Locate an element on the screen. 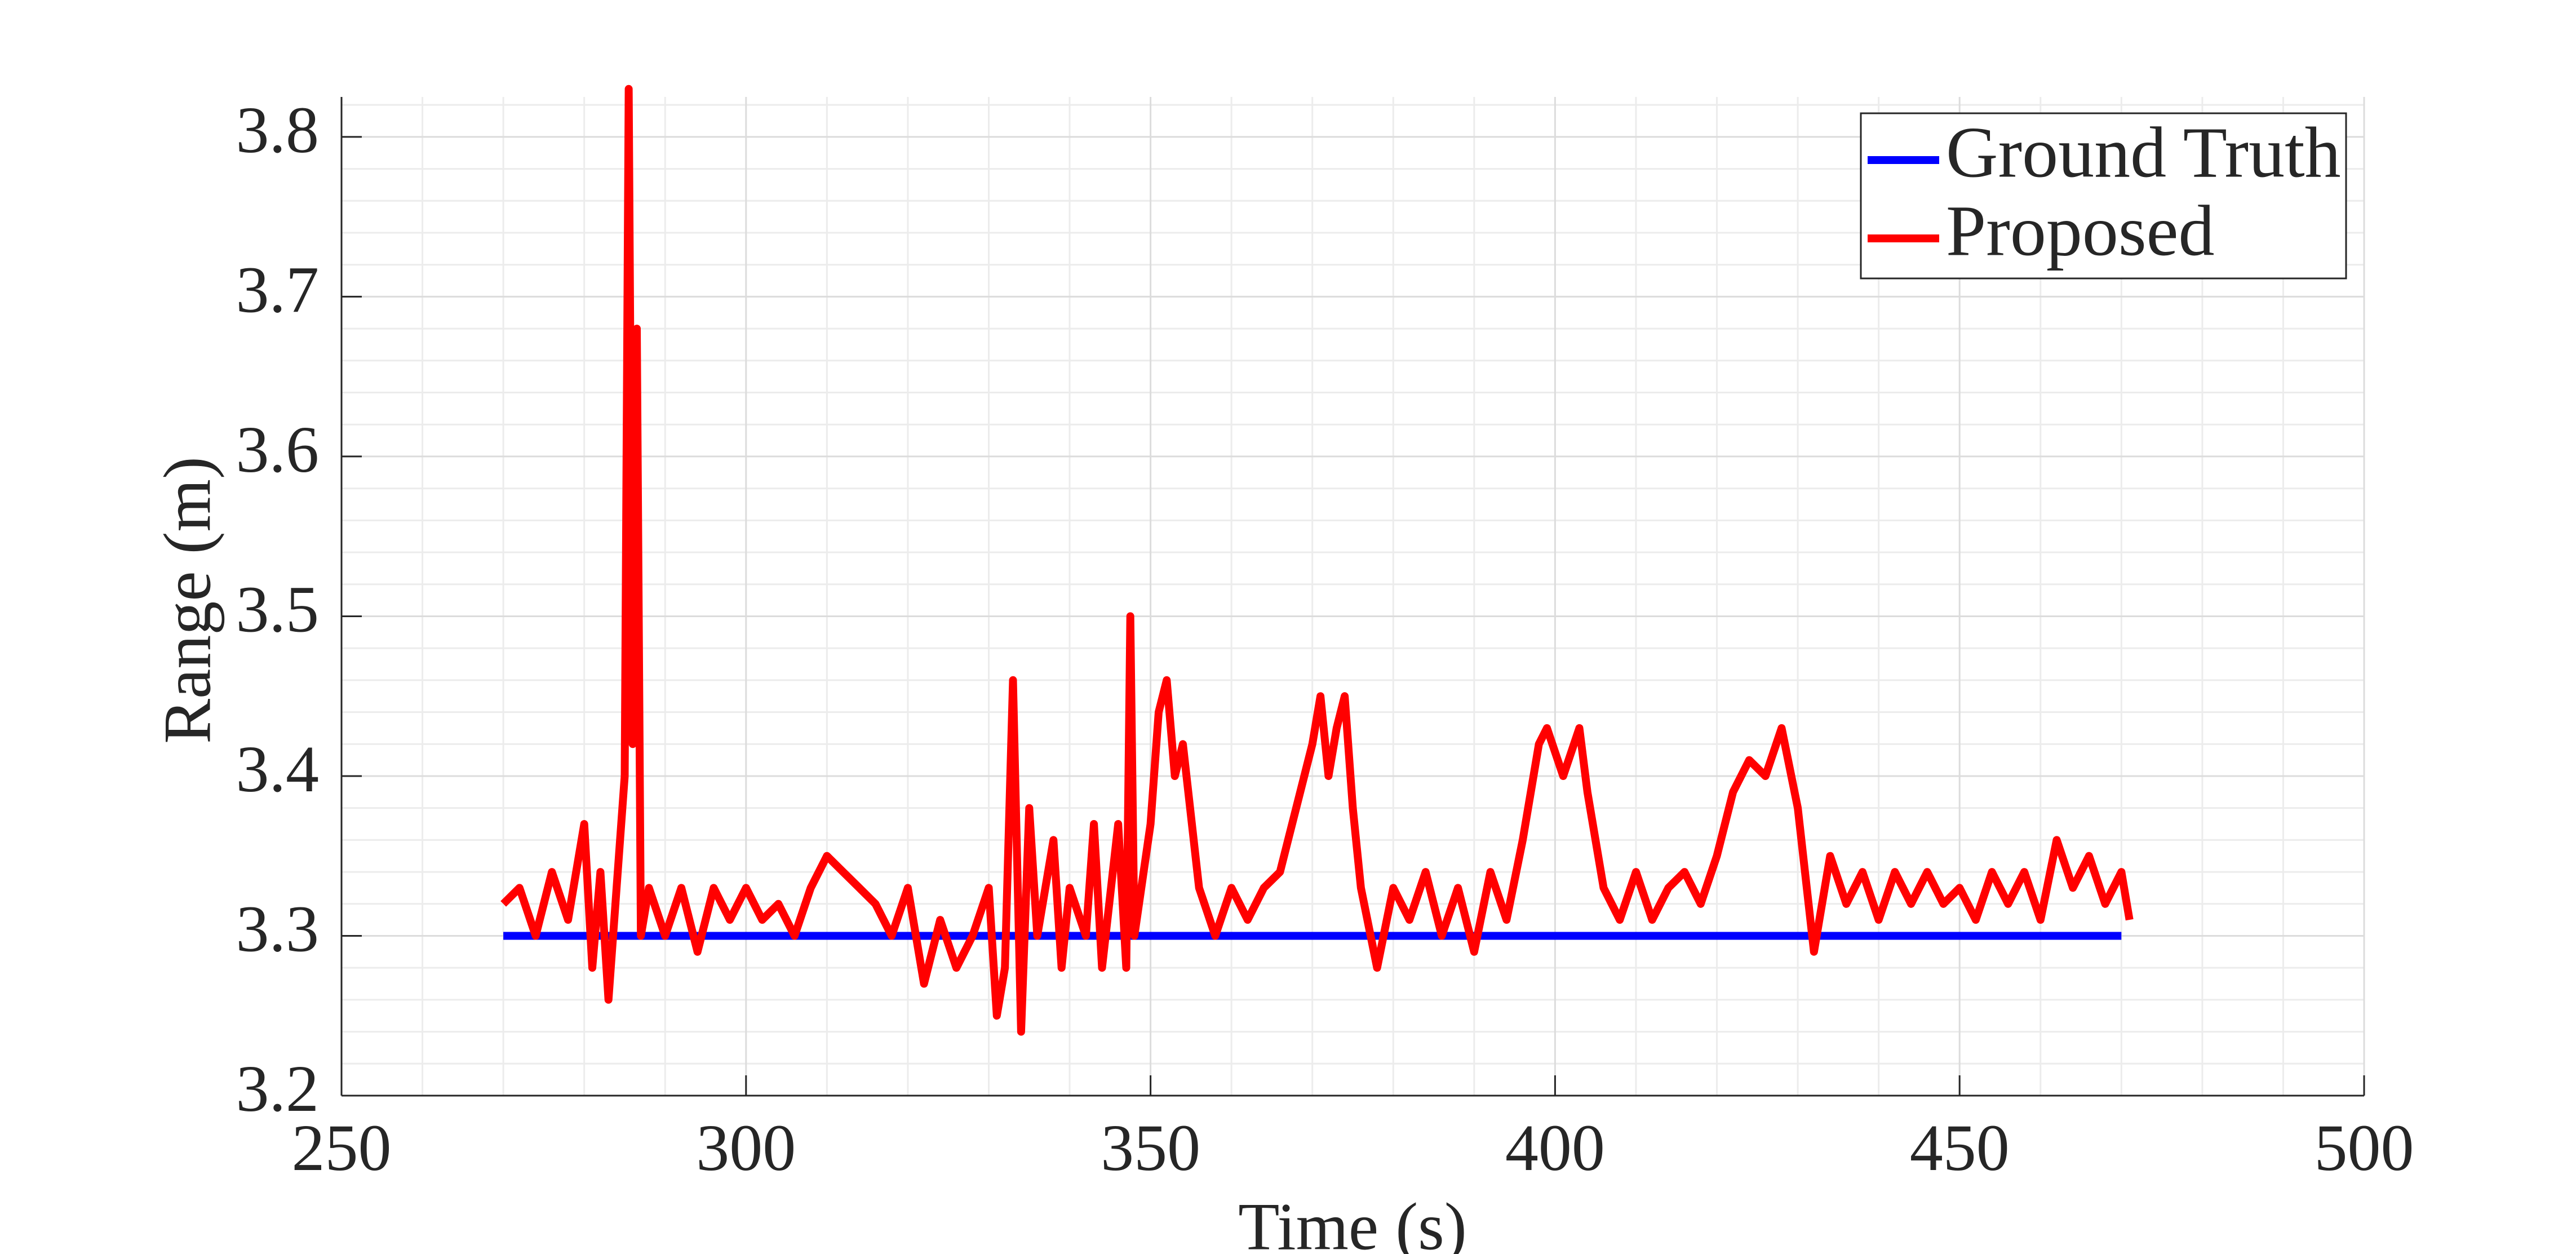 This screenshot has width=2576, height=1254. x-tick-label: 500 is located at coordinates (2364, 1148).